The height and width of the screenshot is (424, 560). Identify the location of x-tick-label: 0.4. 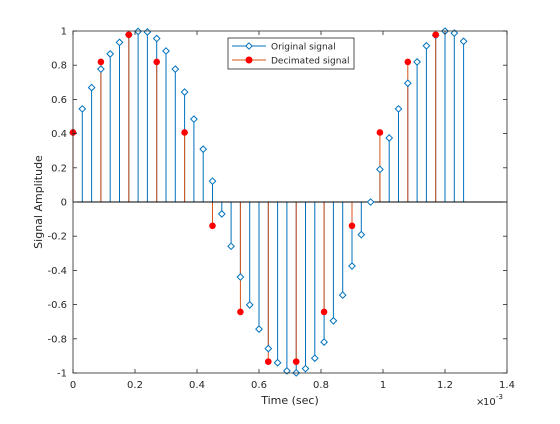
(197, 385).